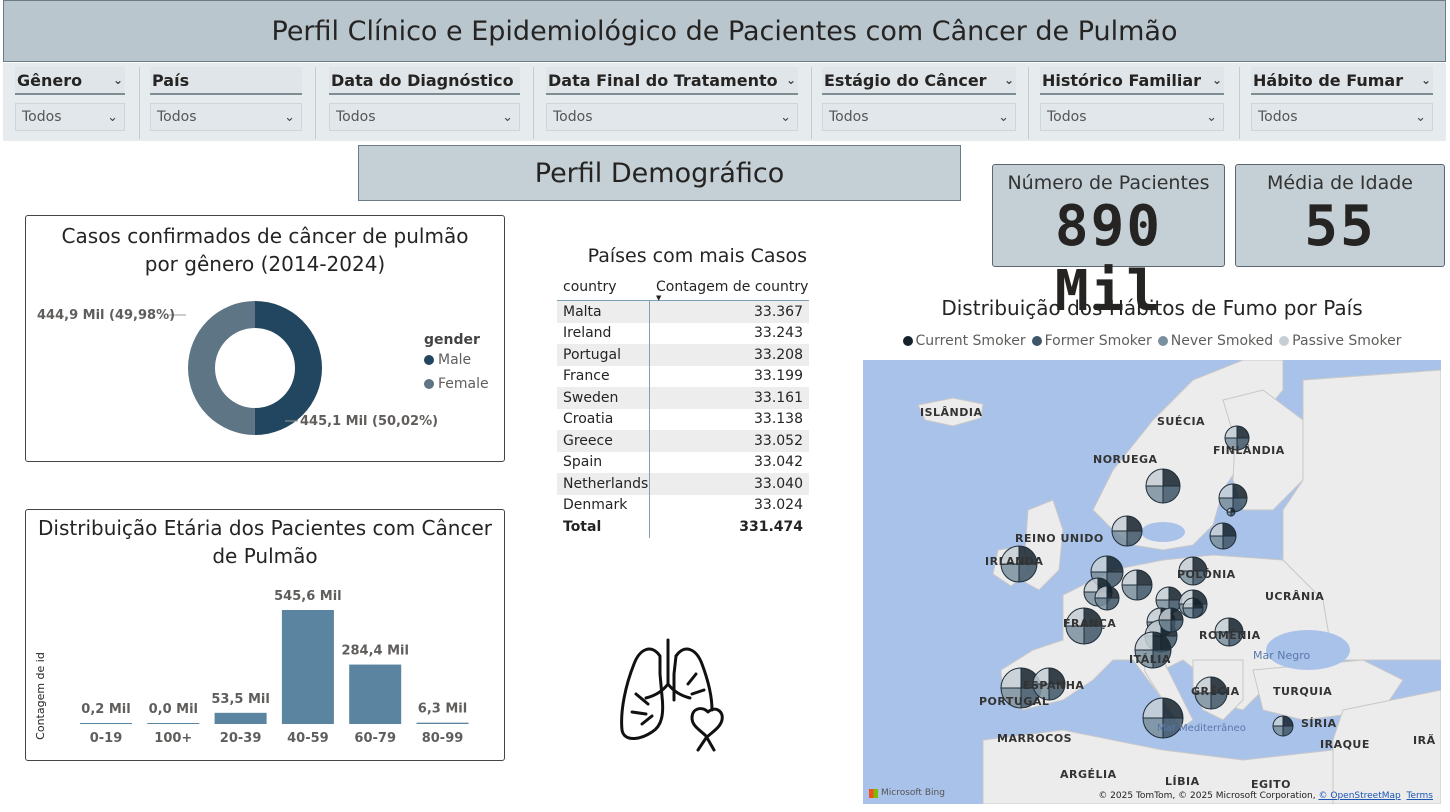 This screenshot has height=812, width=1450. Describe the element at coordinates (105, 709) in the screenshot. I see `bar-data-label: 0,2 Mil` at that location.